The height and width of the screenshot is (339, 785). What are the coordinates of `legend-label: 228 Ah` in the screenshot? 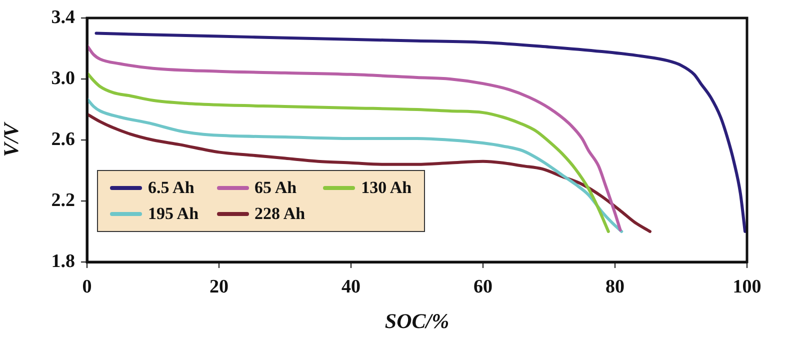 It's located at (280, 214).